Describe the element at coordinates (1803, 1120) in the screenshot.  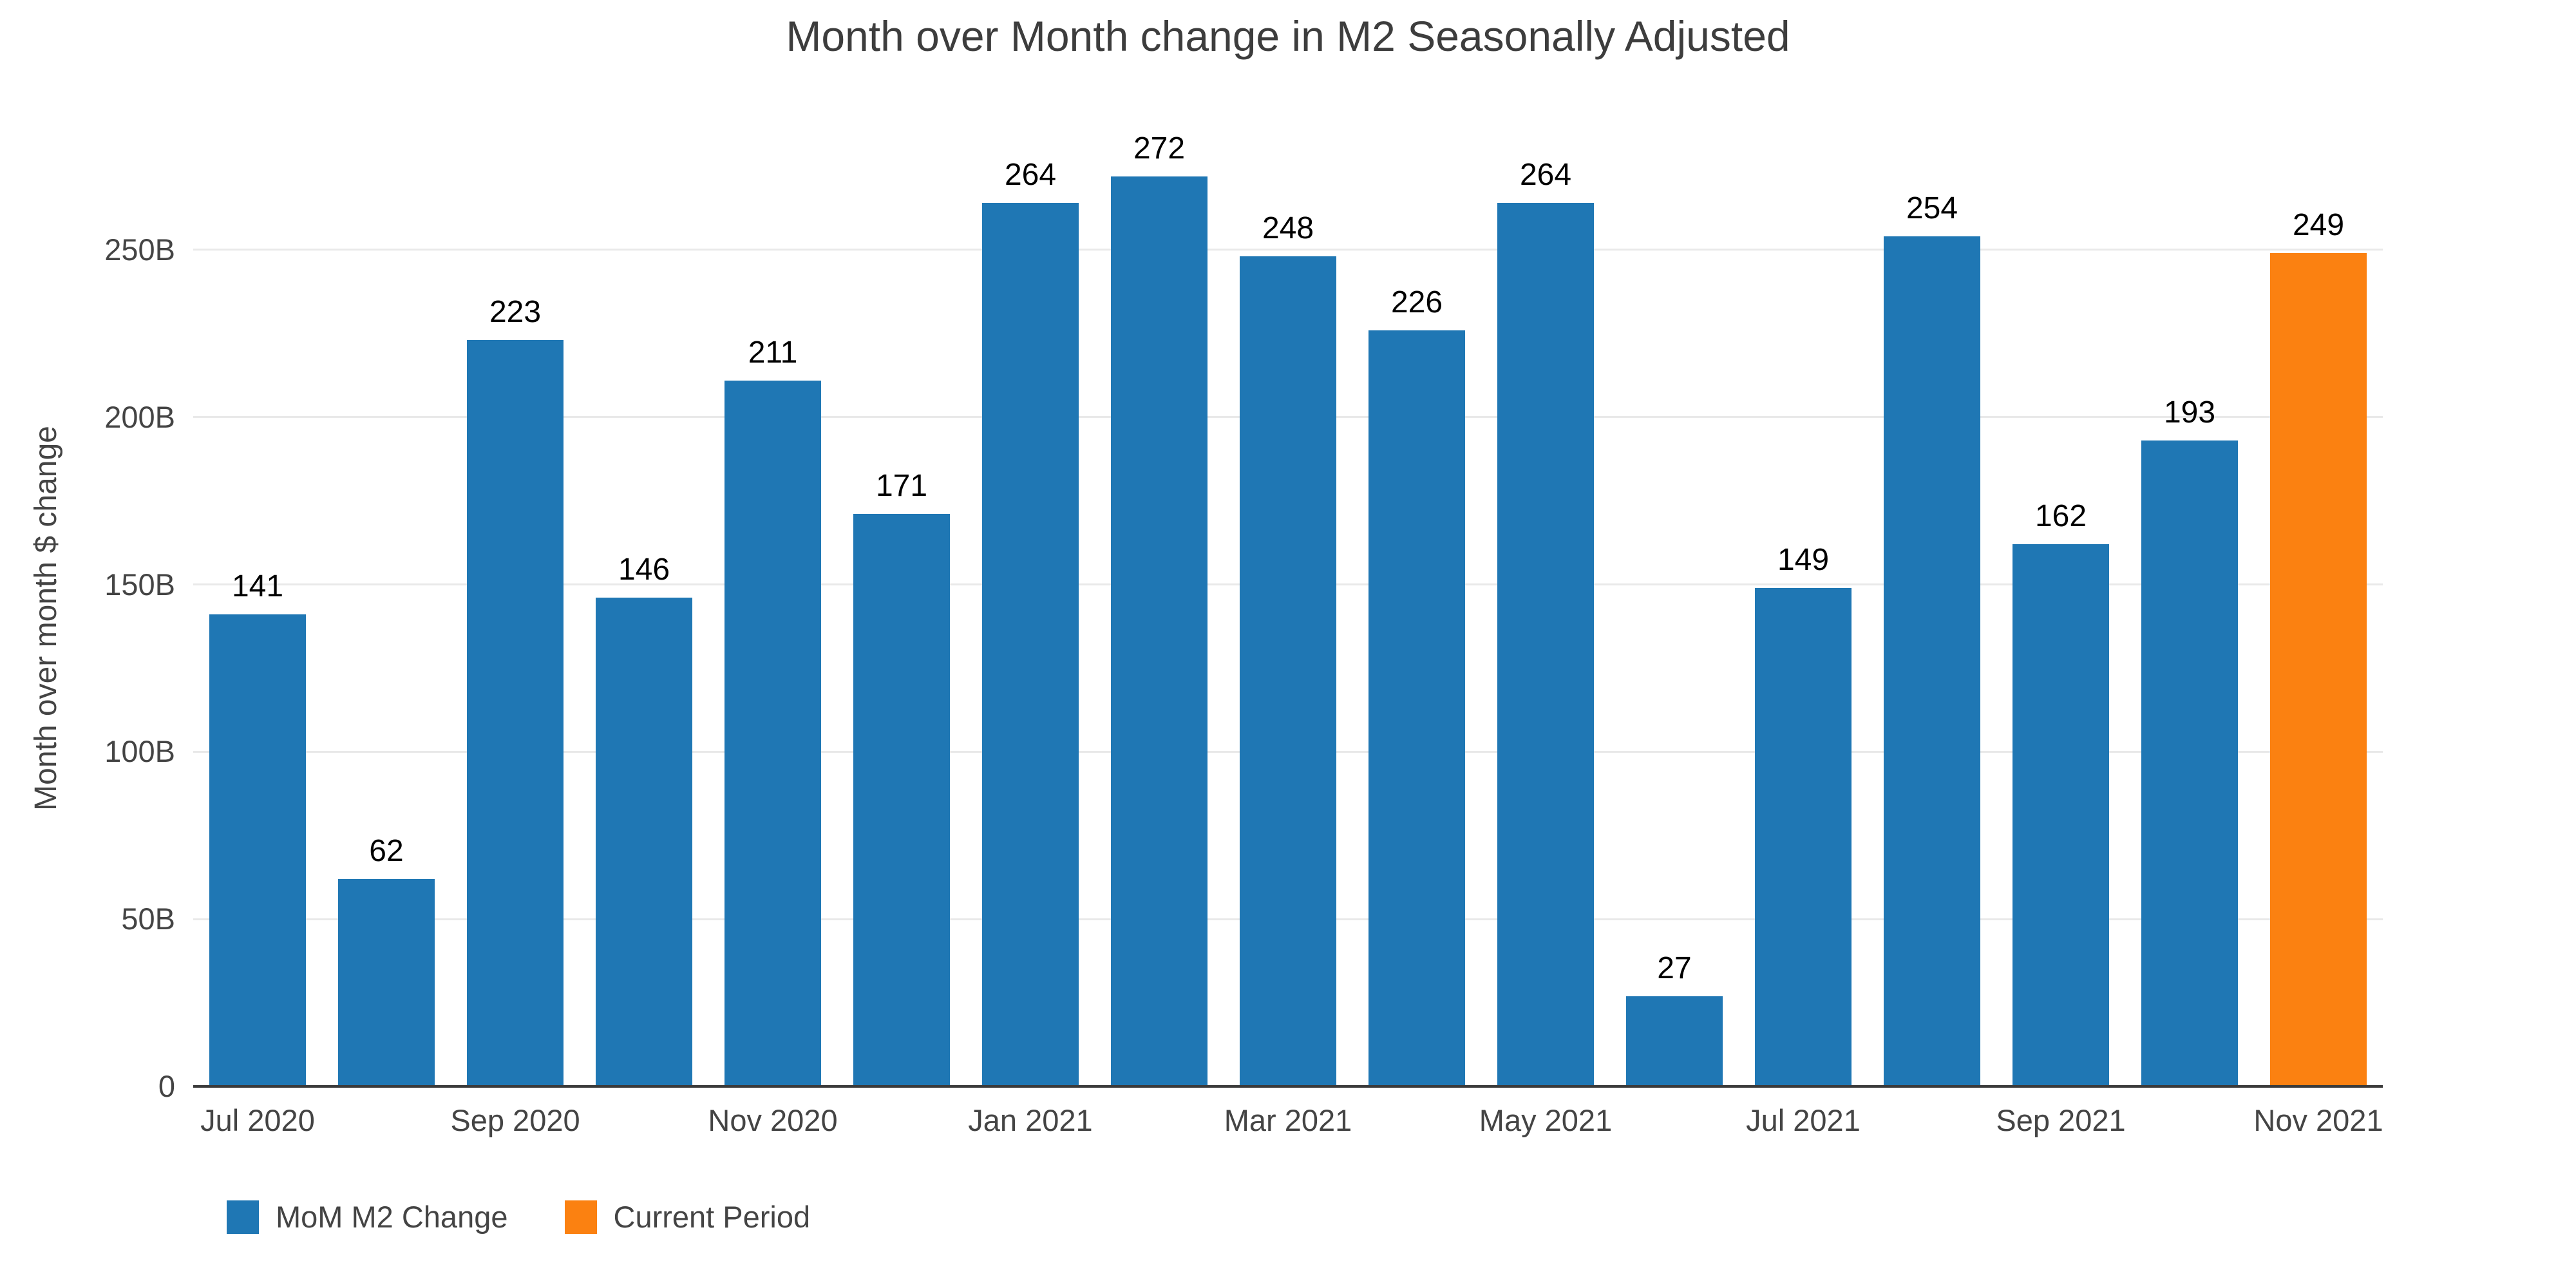
I see `x-tick-jul-2021: Jul 2021` at that location.